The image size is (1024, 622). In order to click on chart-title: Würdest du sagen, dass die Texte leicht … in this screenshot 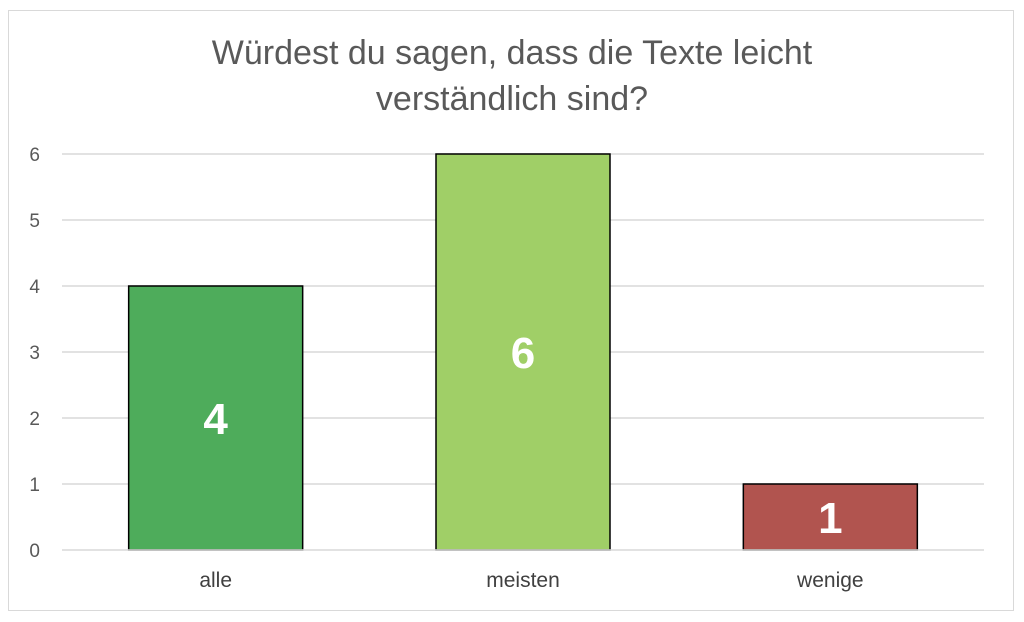, I will do `click(512, 76)`.